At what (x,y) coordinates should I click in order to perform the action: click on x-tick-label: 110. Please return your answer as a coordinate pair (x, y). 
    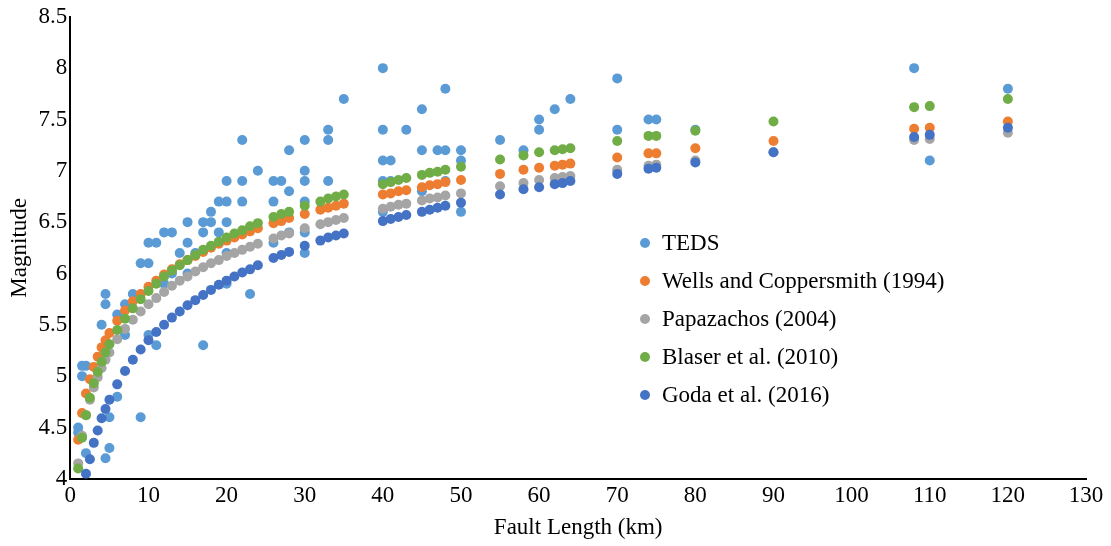
    Looking at the image, I should click on (929, 494).